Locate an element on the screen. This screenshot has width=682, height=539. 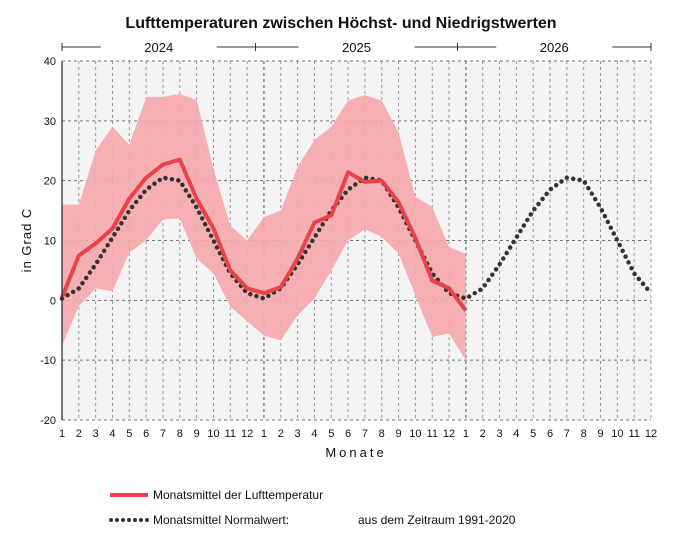
legend-normal-note: aus dem Zeitraum 1991-2020 is located at coordinates (437, 520).